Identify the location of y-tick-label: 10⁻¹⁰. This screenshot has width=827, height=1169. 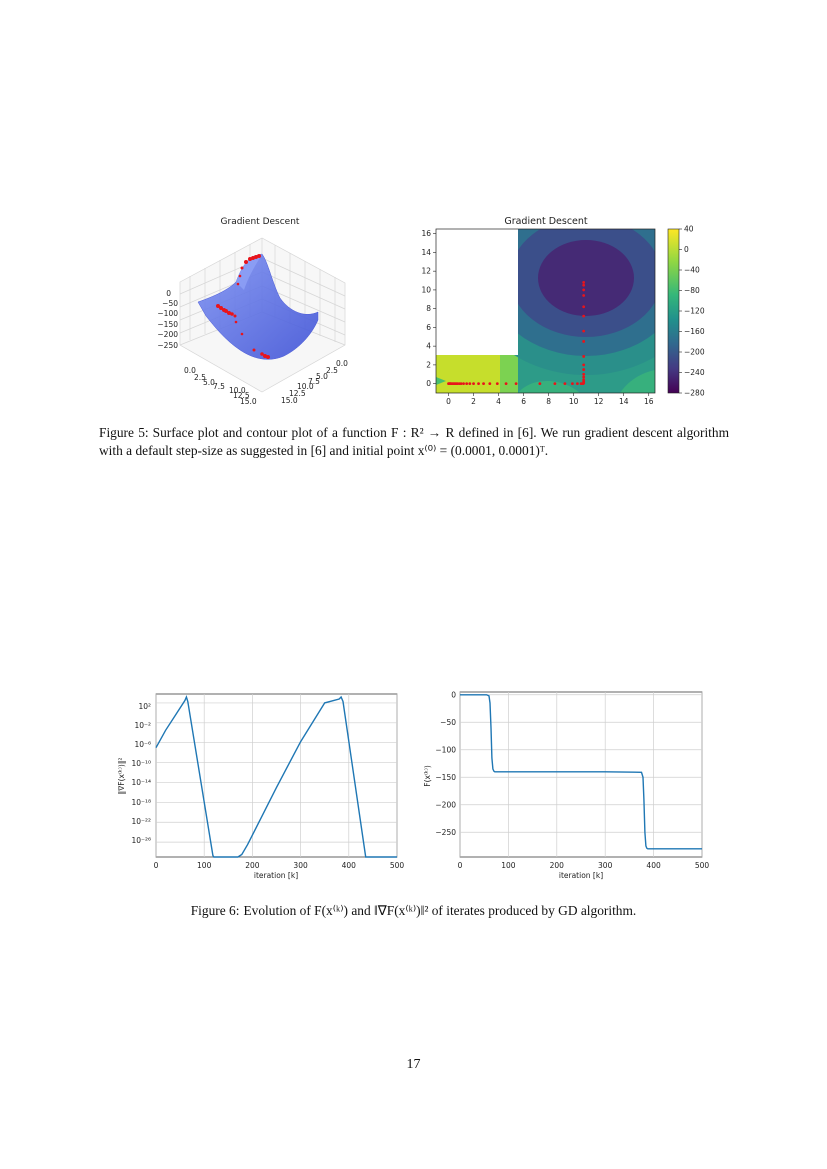
(141, 763).